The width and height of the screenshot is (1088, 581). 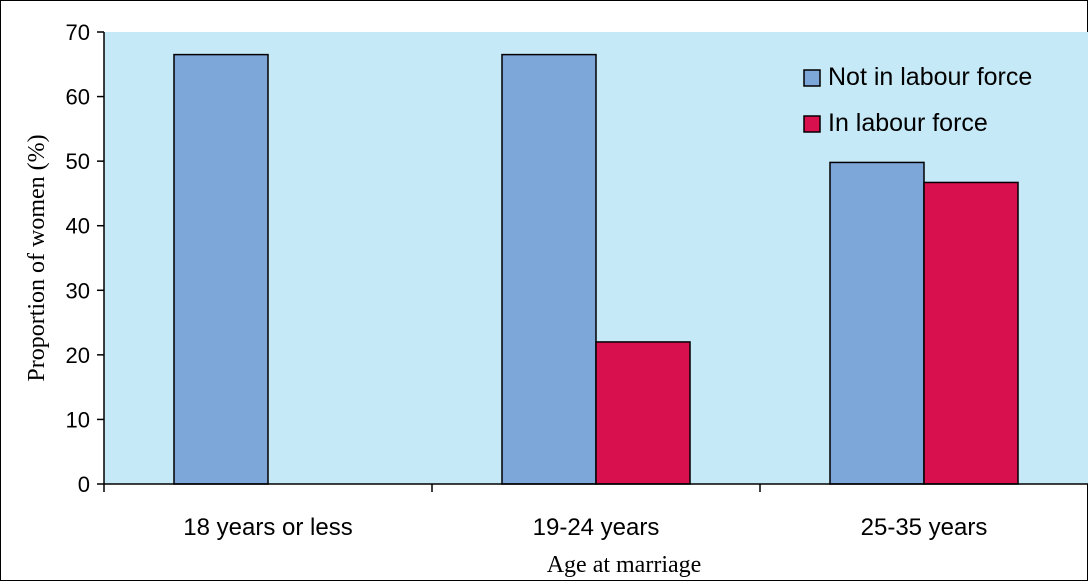 I want to click on y-axis-title: Proportion of women (%), so click(x=37, y=257).